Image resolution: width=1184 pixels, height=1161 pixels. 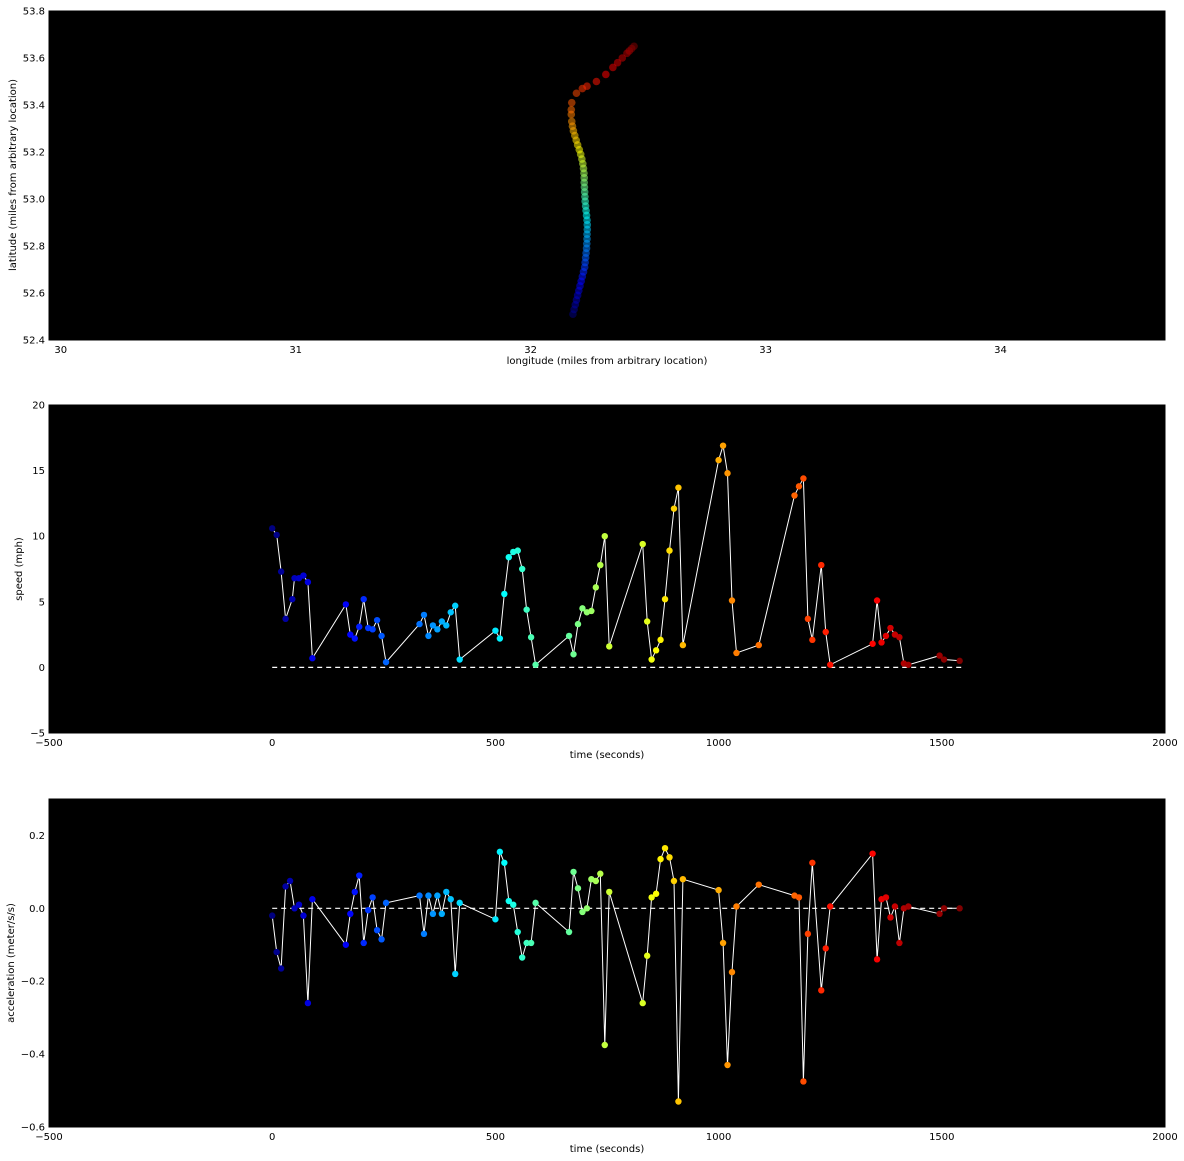 What do you see at coordinates (42, 668) in the screenshot?
I see `y-tick-label: 0` at bounding box center [42, 668].